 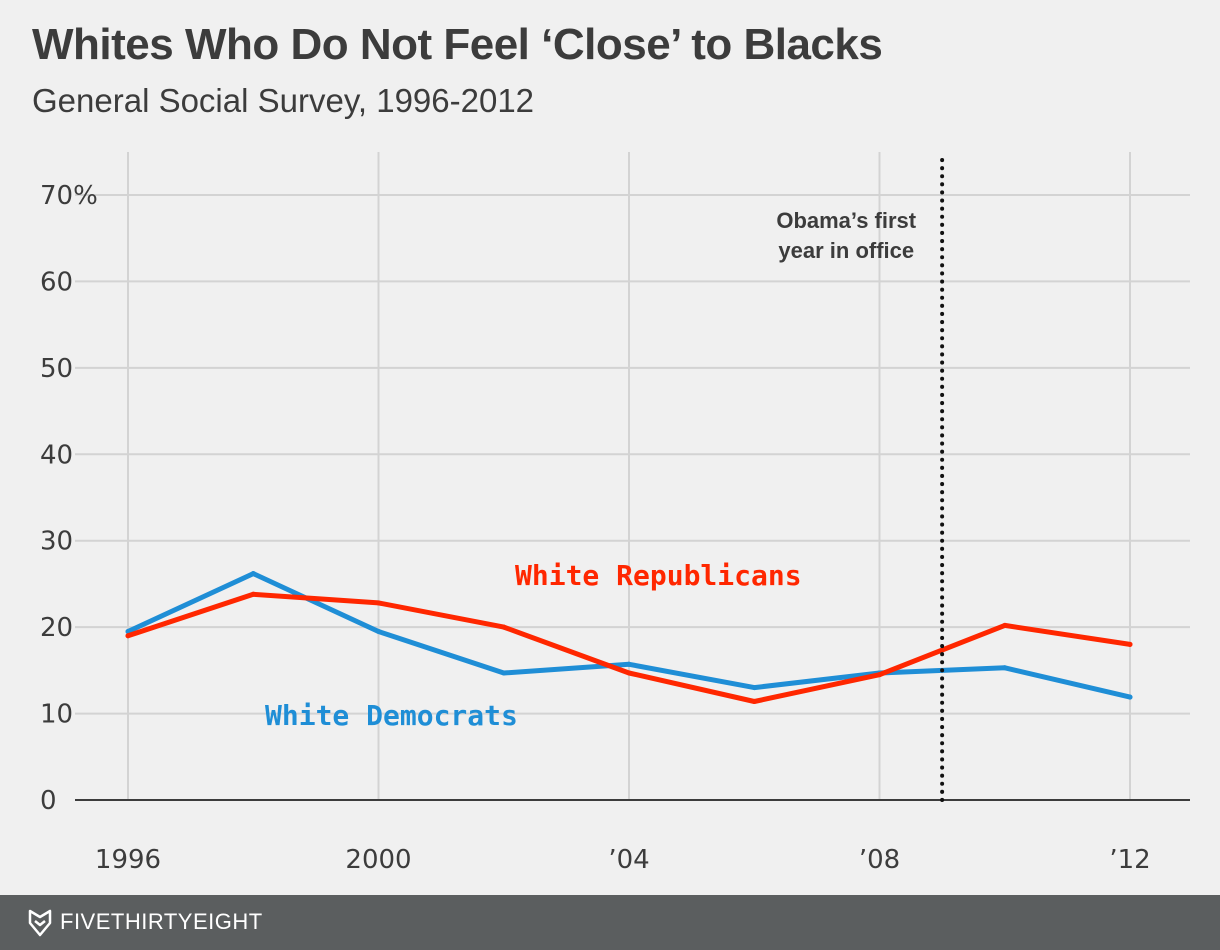 I want to click on series-label: White Democrats, so click(x=391, y=715).